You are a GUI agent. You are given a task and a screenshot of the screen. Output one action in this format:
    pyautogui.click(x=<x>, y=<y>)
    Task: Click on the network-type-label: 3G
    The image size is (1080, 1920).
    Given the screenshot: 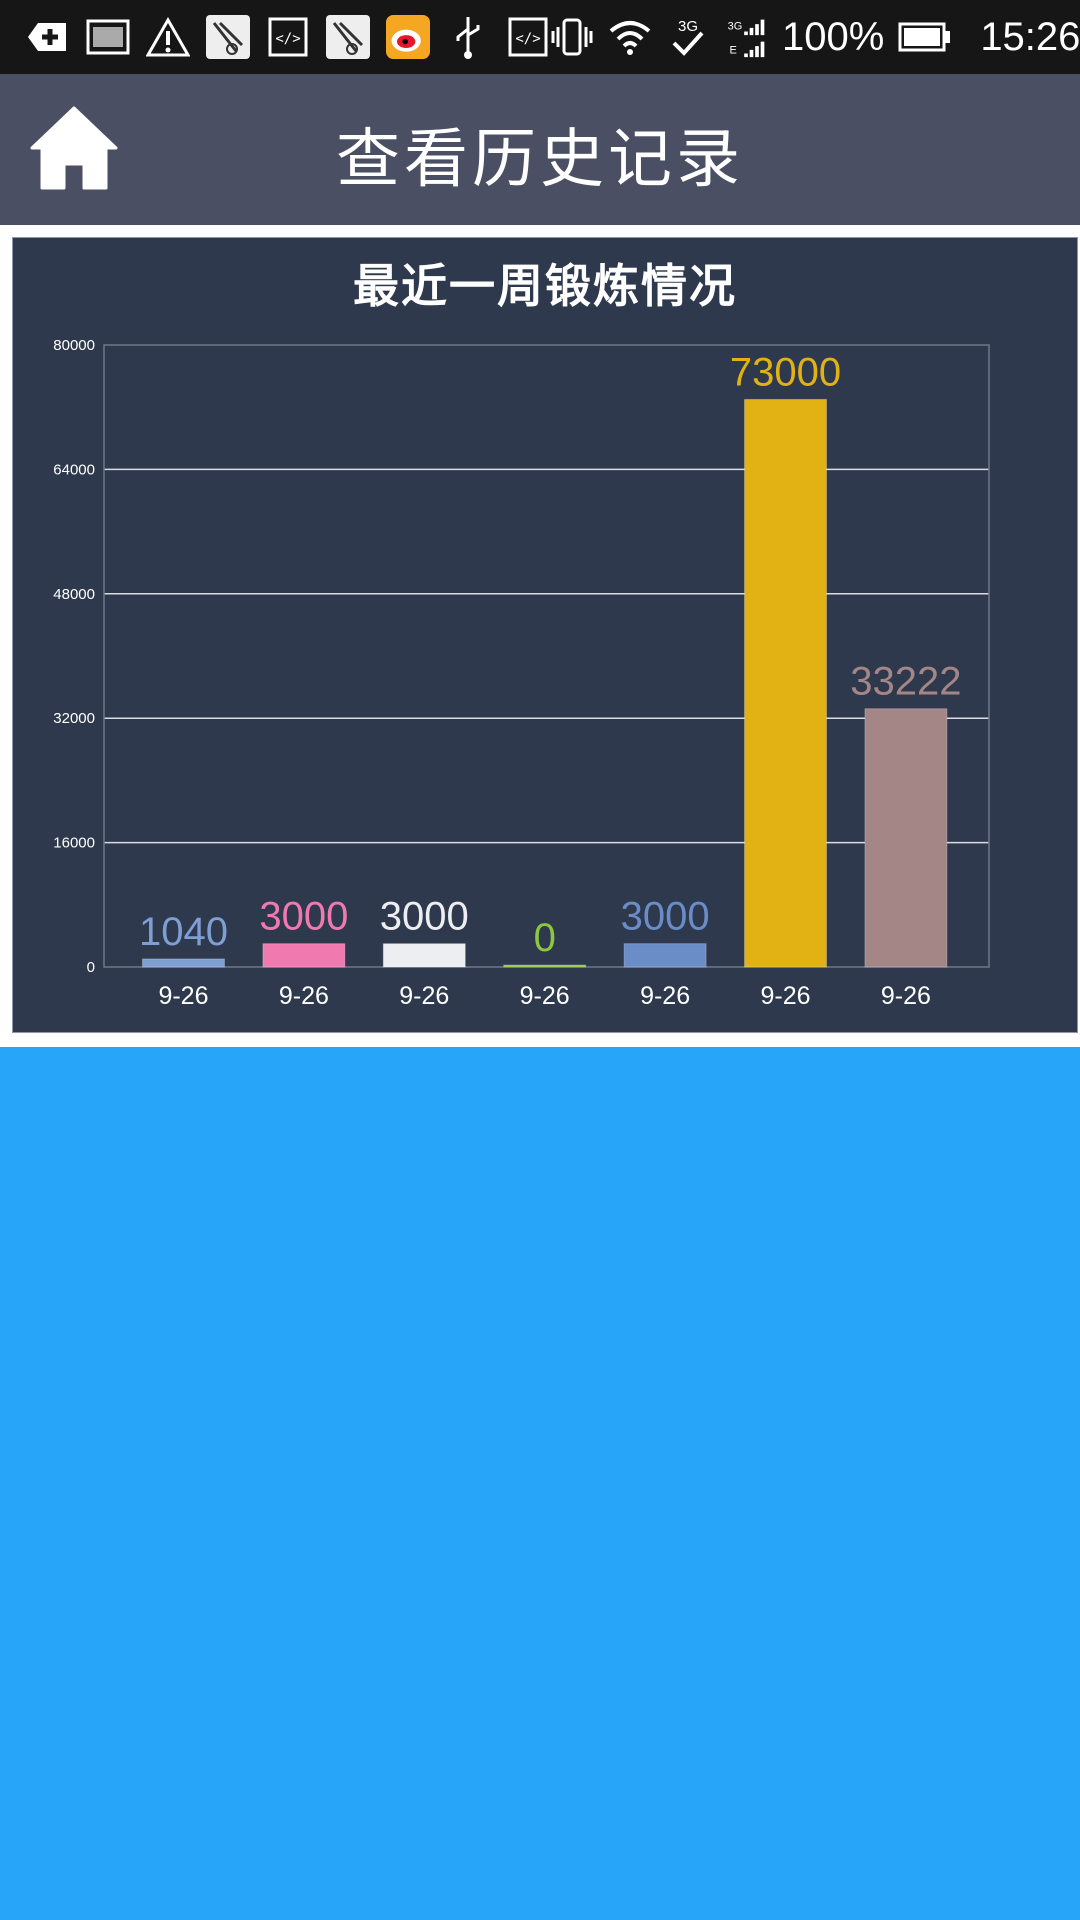 What is the action you would take?
    pyautogui.click(x=688, y=26)
    